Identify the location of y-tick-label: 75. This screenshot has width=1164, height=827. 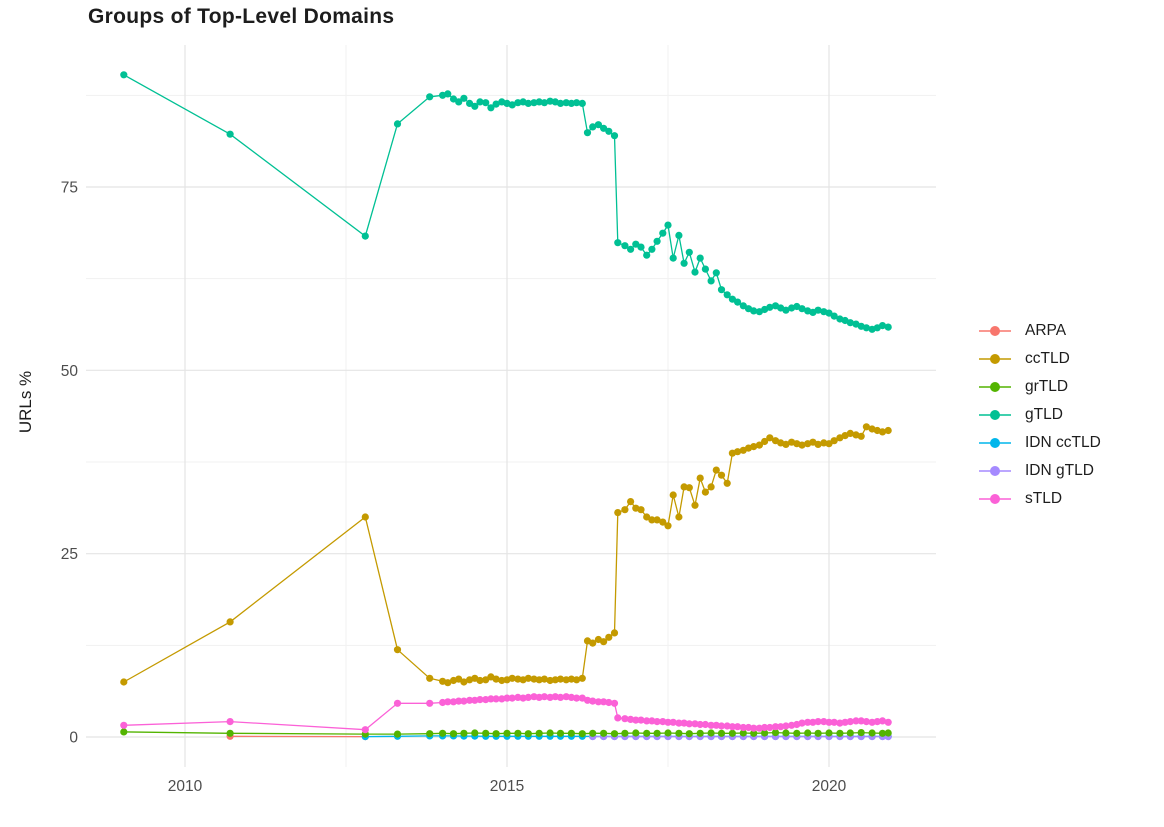
(69, 188).